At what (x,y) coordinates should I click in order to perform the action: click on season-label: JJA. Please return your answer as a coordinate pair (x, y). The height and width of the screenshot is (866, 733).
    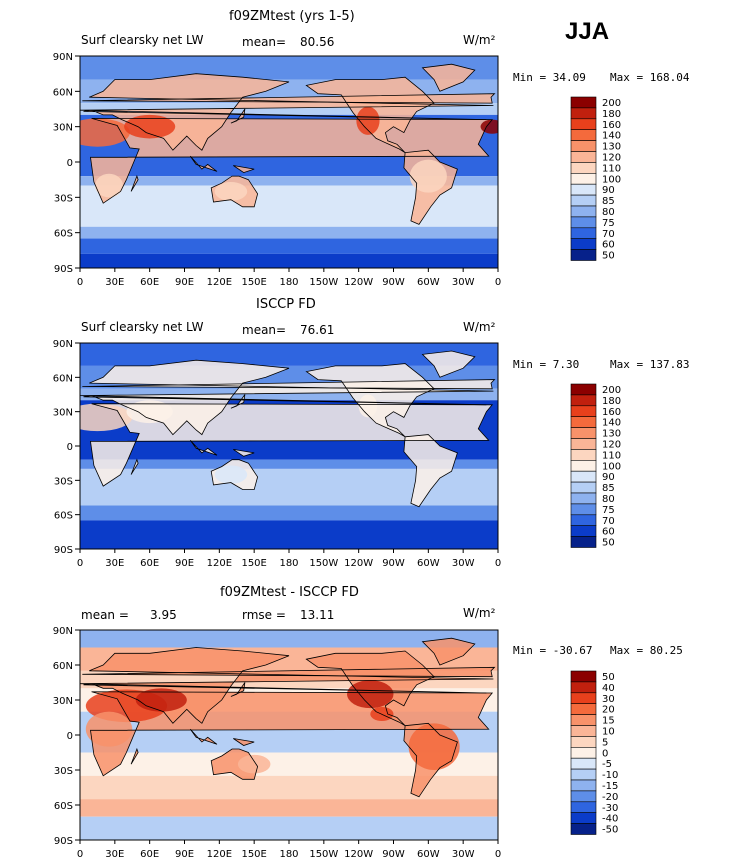
    Looking at the image, I should click on (587, 31).